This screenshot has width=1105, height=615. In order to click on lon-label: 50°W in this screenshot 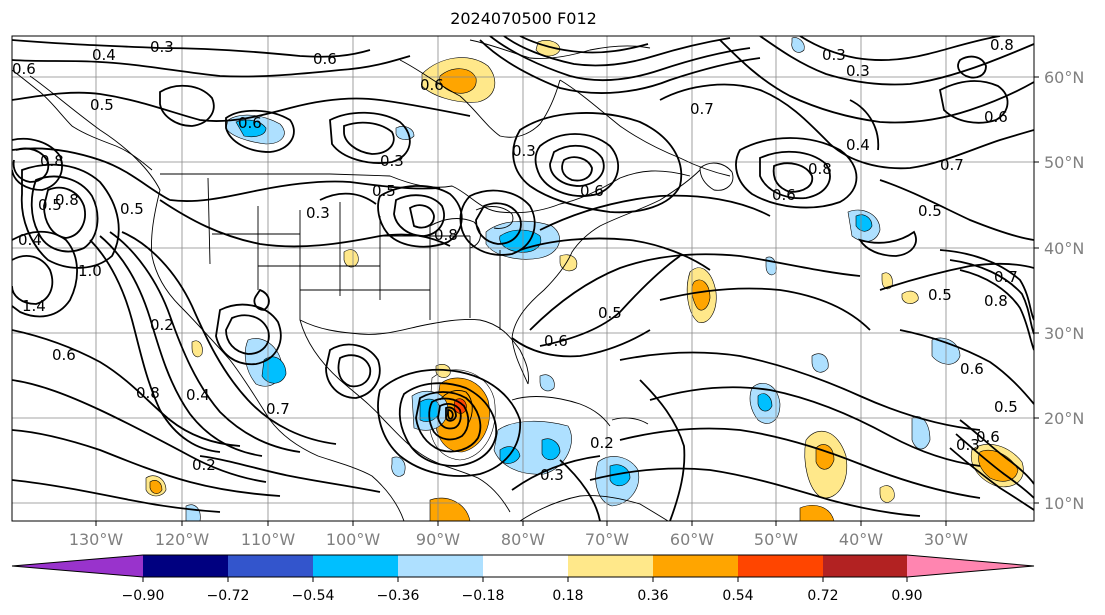, I will do `click(776, 539)`.